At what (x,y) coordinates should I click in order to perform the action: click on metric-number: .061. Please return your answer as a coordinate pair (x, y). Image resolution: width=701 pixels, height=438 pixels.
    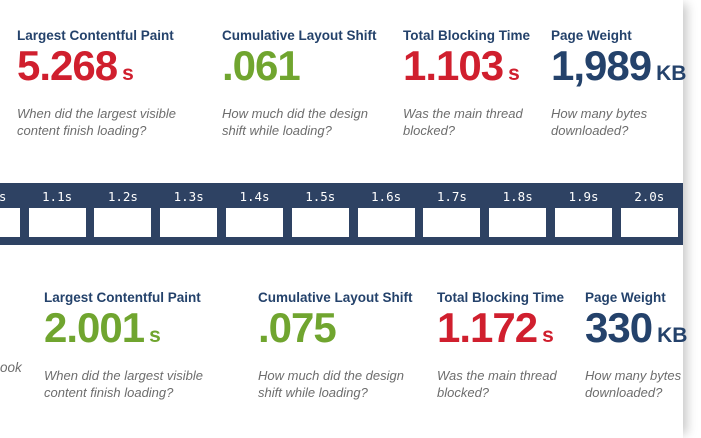
    Looking at the image, I should click on (261, 65).